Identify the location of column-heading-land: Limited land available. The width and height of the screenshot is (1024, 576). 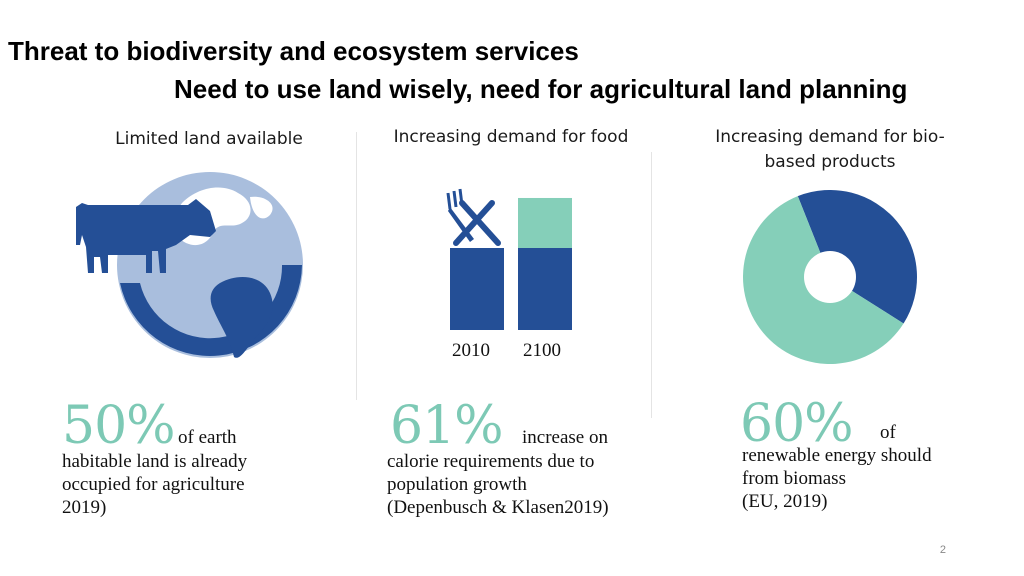
(209, 139).